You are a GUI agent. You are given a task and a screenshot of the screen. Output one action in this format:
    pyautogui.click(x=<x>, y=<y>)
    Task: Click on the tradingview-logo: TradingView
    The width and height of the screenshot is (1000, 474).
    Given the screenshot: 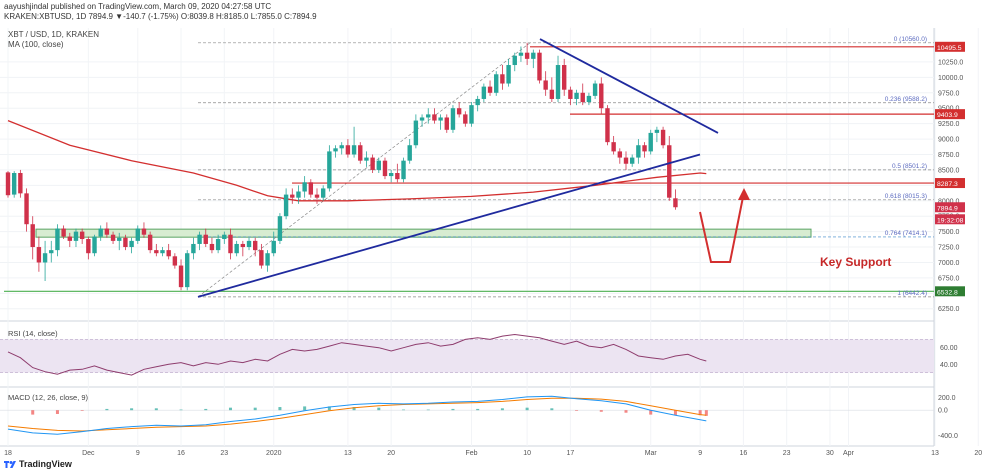 What is the action you would take?
    pyautogui.click(x=38, y=464)
    